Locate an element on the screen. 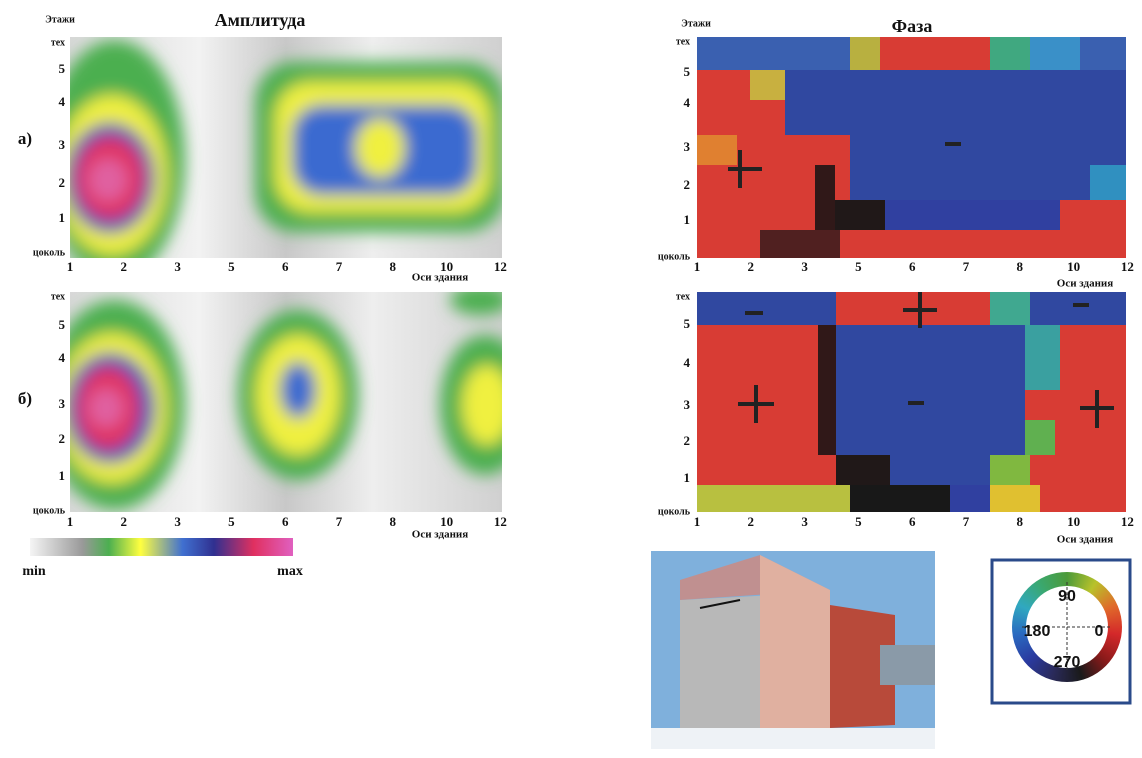 The image size is (1142, 758). building-photo is located at coordinates (793, 650).